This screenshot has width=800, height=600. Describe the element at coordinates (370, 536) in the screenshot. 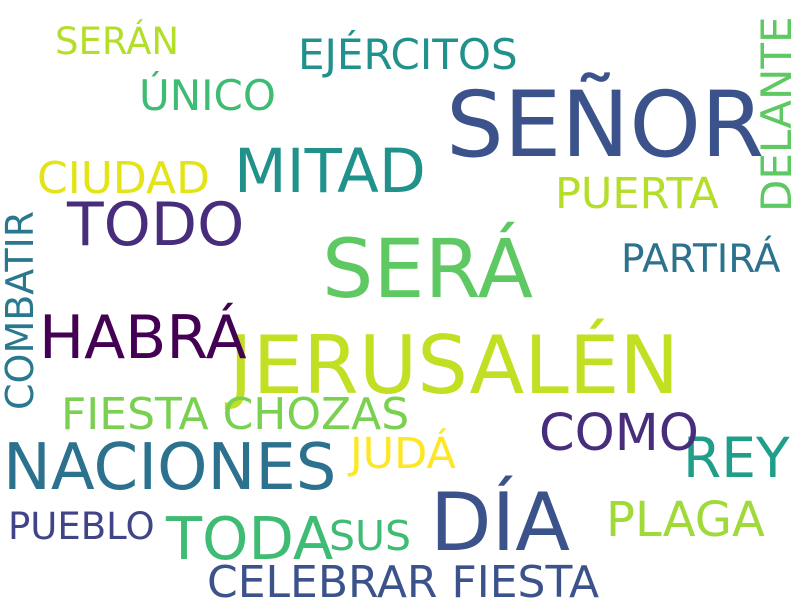

I see `word-sus: SUS` at that location.